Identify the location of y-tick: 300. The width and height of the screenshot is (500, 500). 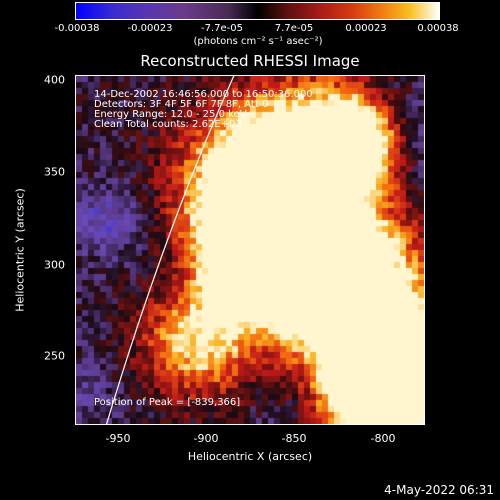
(54, 265).